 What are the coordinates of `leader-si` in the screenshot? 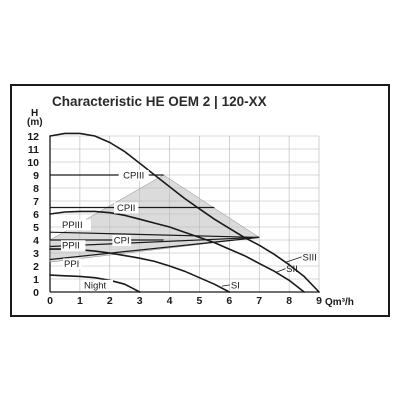 It's located at (225, 285).